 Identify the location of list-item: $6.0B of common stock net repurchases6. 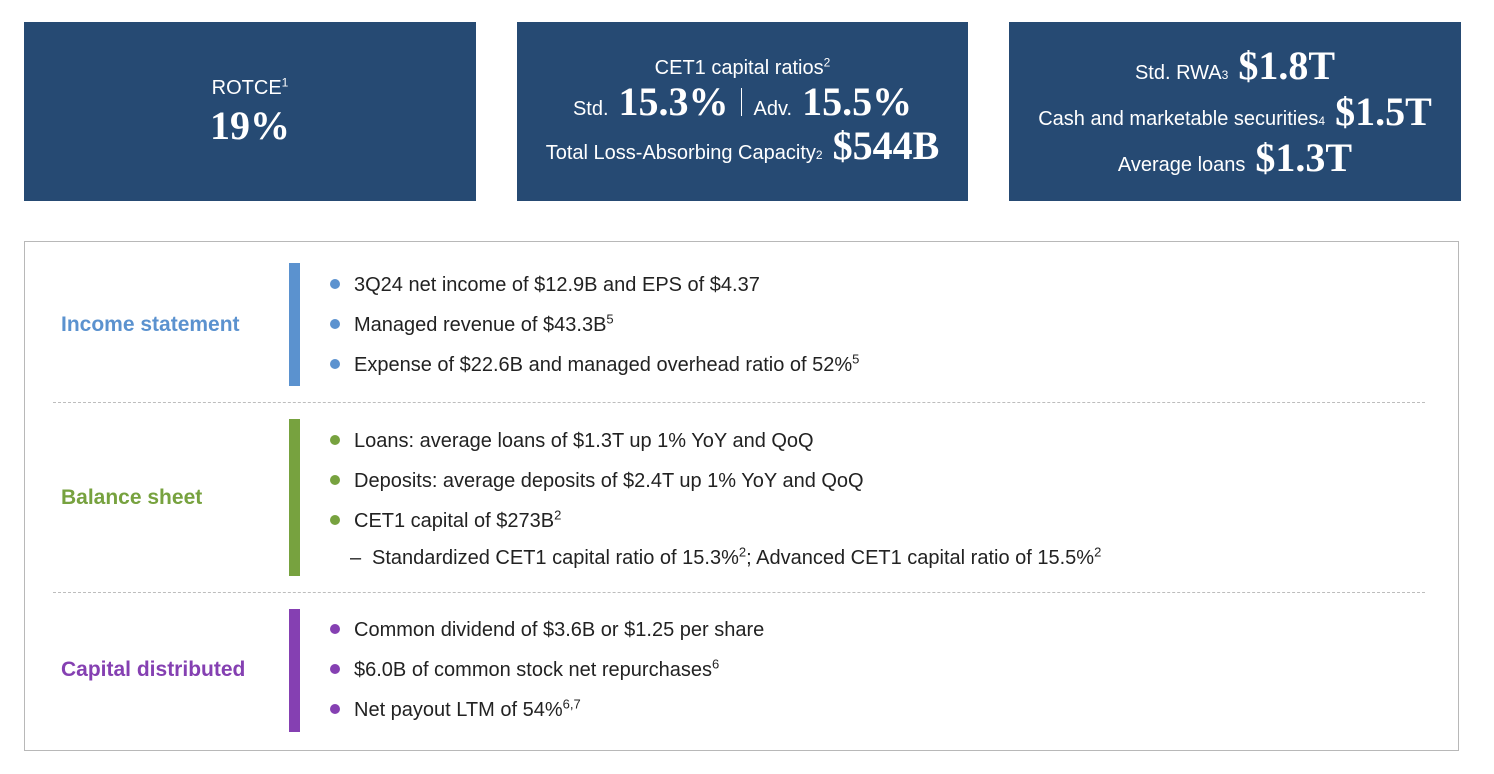
(547, 670).